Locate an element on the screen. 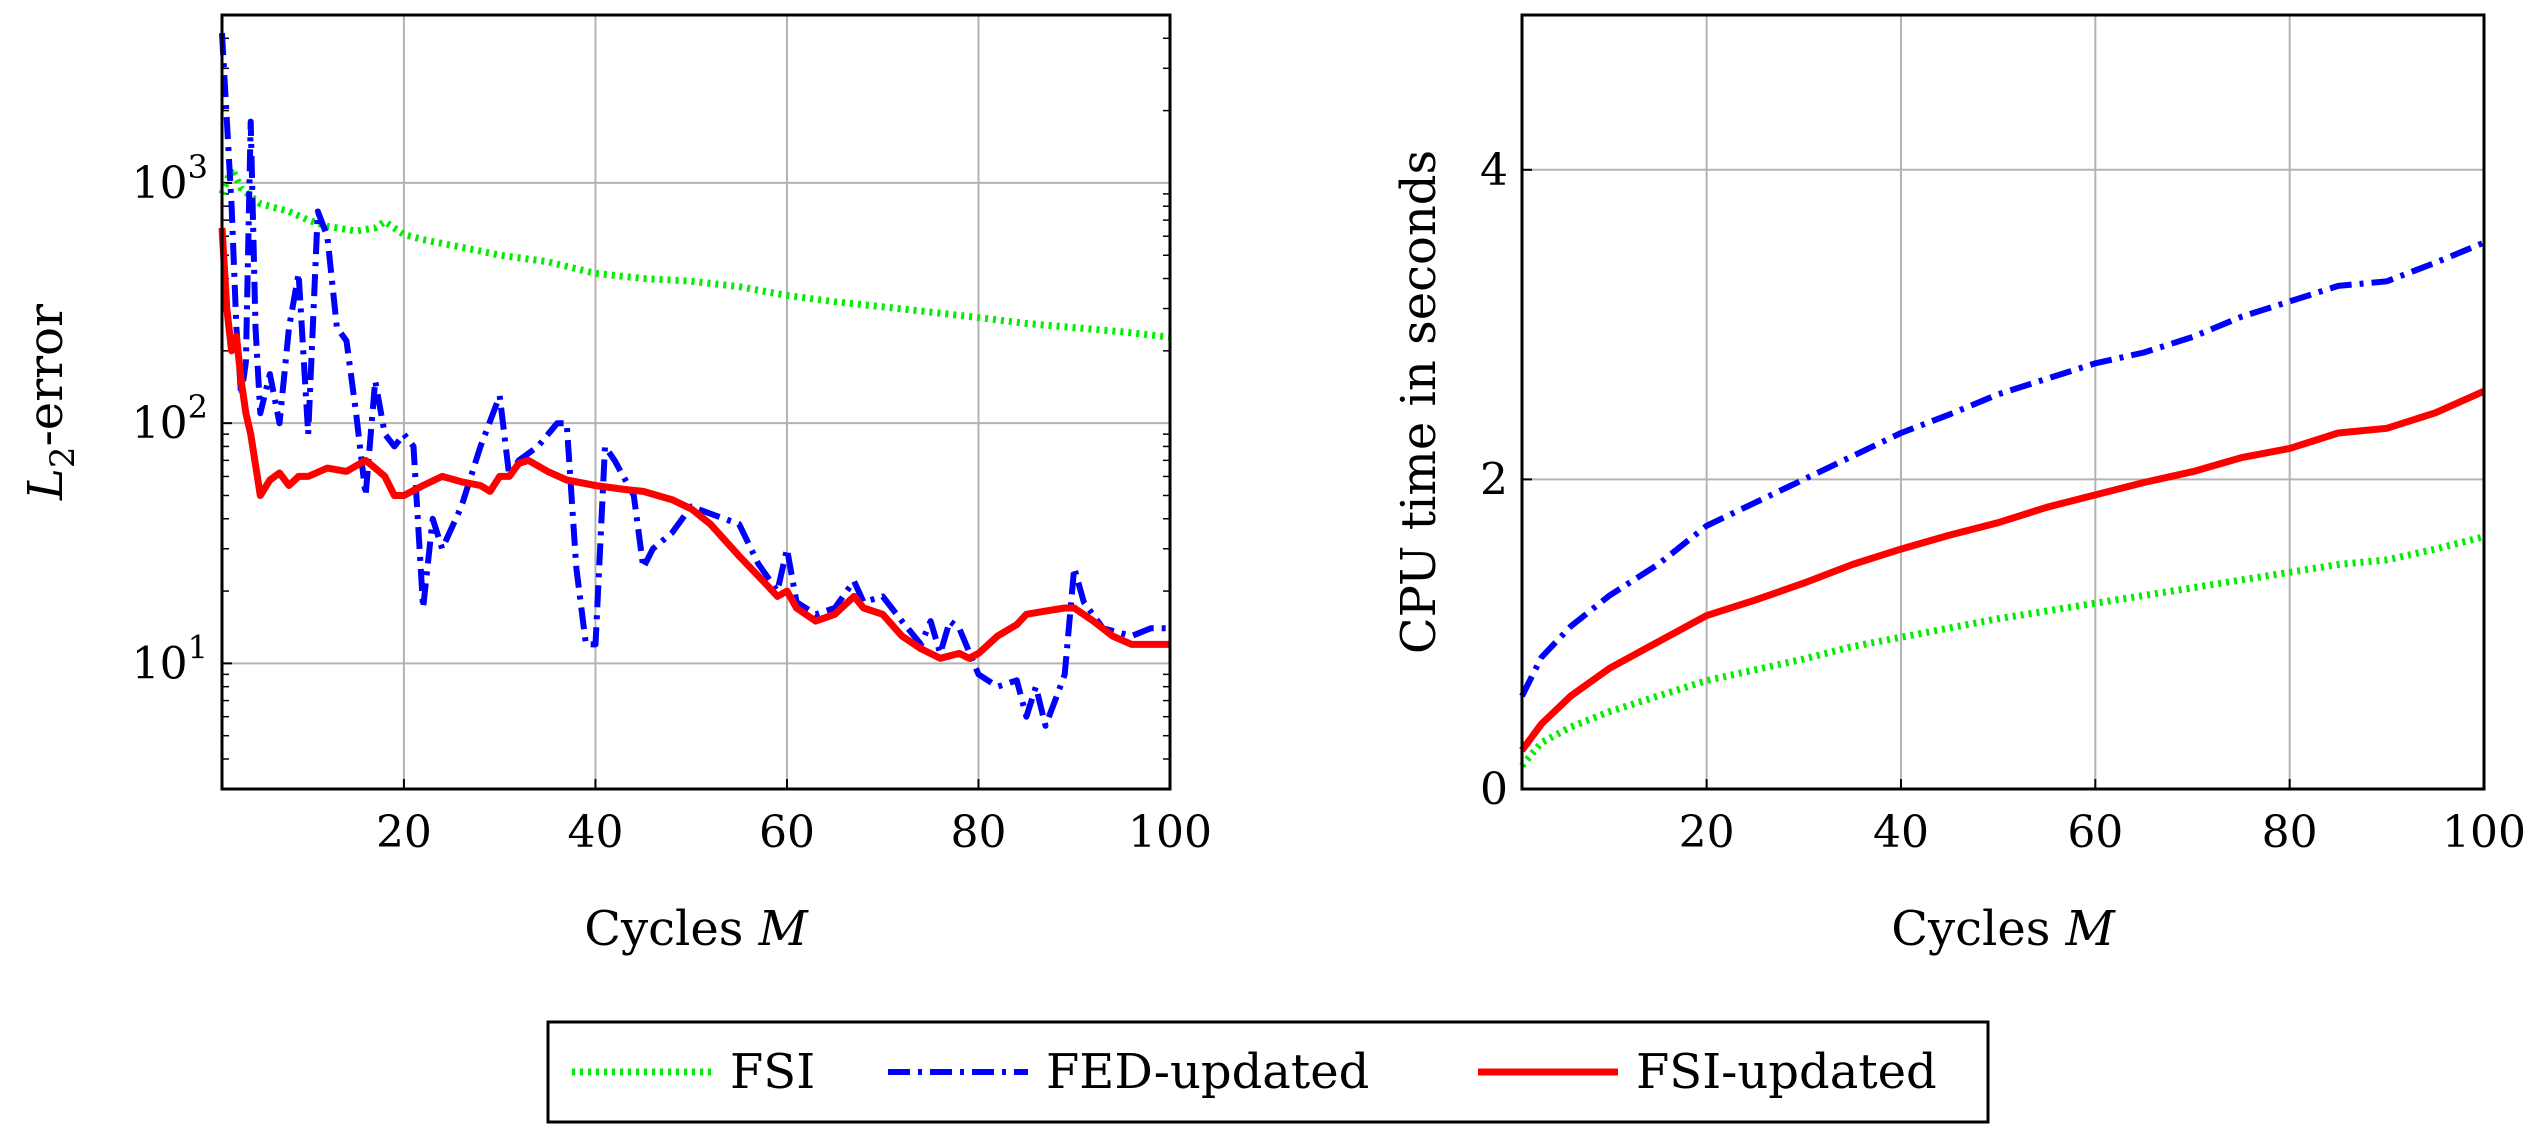 The image size is (2536, 1138). error-plot-y-axis-label: L2-error is located at coordinates (50, 402).